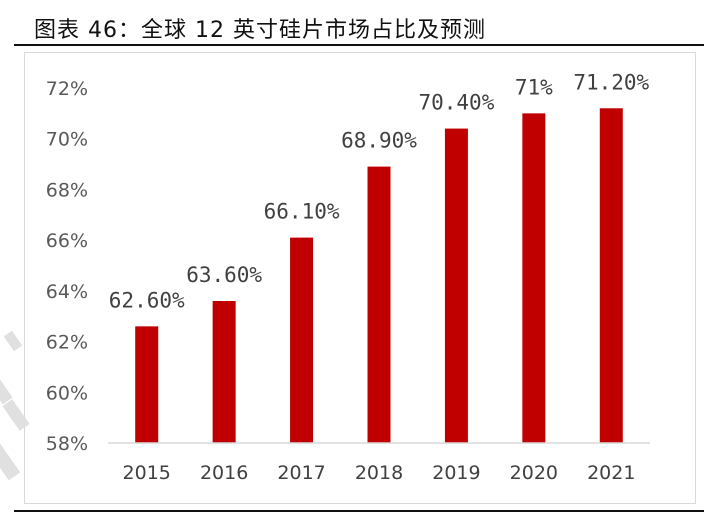  What do you see at coordinates (534, 473) in the screenshot?
I see `x-tick-label: 2020` at bounding box center [534, 473].